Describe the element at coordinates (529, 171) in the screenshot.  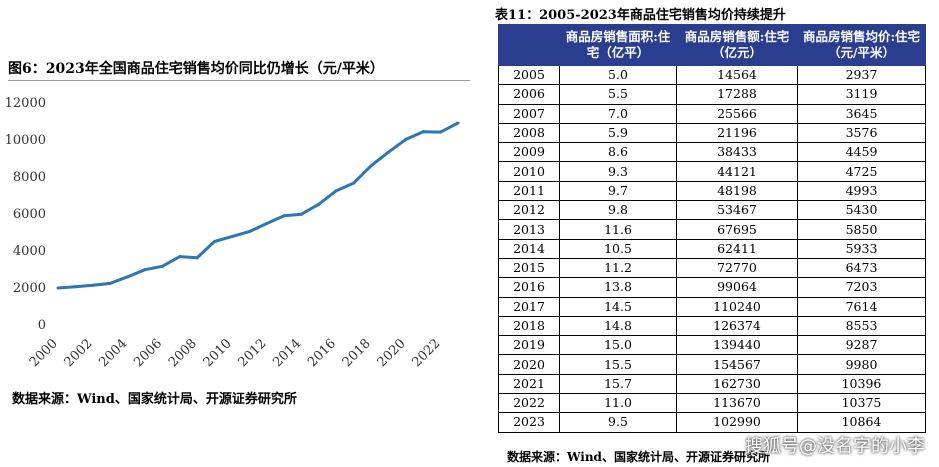
I see `cell-year: 2010` at that location.